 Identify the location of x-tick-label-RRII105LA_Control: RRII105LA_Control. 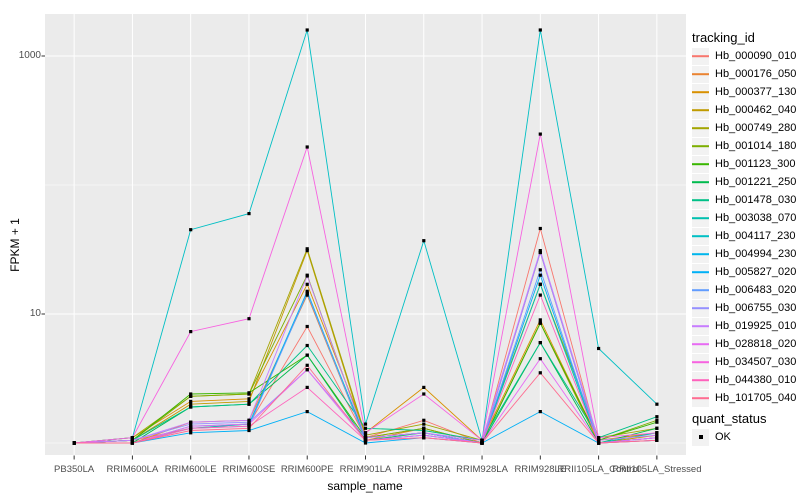
(598, 469).